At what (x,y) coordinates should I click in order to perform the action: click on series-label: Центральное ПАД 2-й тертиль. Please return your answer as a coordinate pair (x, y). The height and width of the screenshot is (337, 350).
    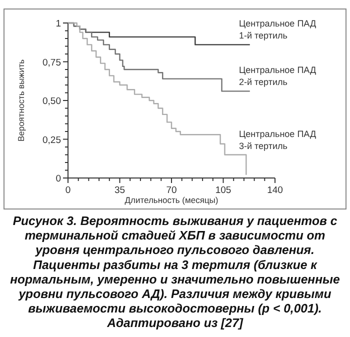
    Looking at the image, I should click on (277, 76).